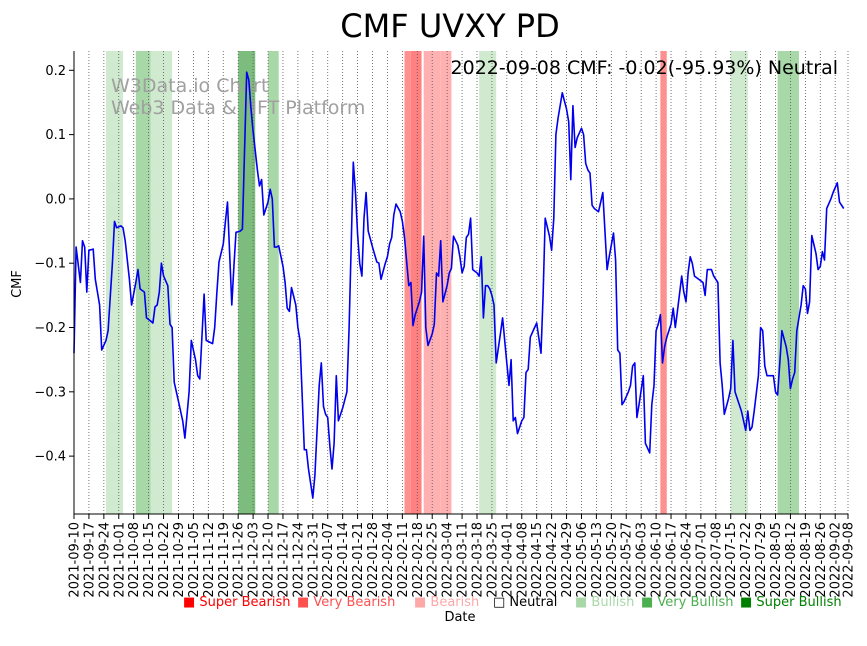 This screenshot has width=867, height=646. Describe the element at coordinates (507, 560) in the screenshot. I see `x-tick-label-29: 2022-04-01` at that location.